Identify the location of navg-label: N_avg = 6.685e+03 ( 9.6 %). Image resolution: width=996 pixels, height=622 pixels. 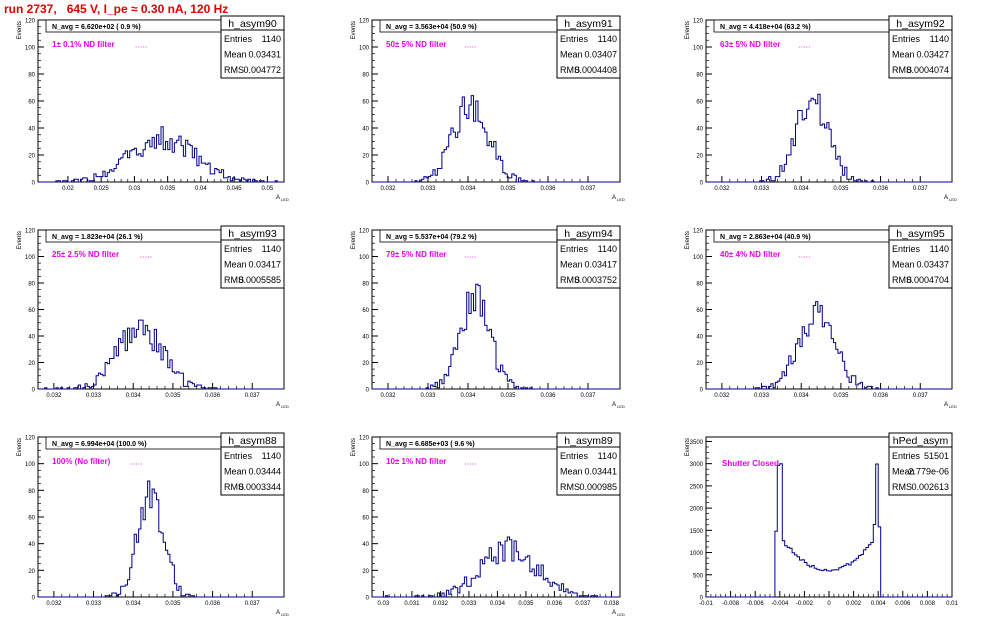
(430, 444).